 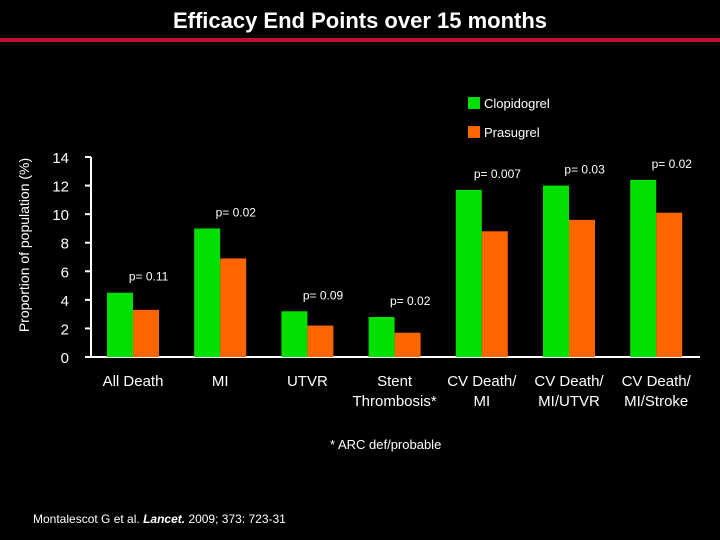 I want to click on p-value-label: p= 0.007, so click(x=497, y=174).